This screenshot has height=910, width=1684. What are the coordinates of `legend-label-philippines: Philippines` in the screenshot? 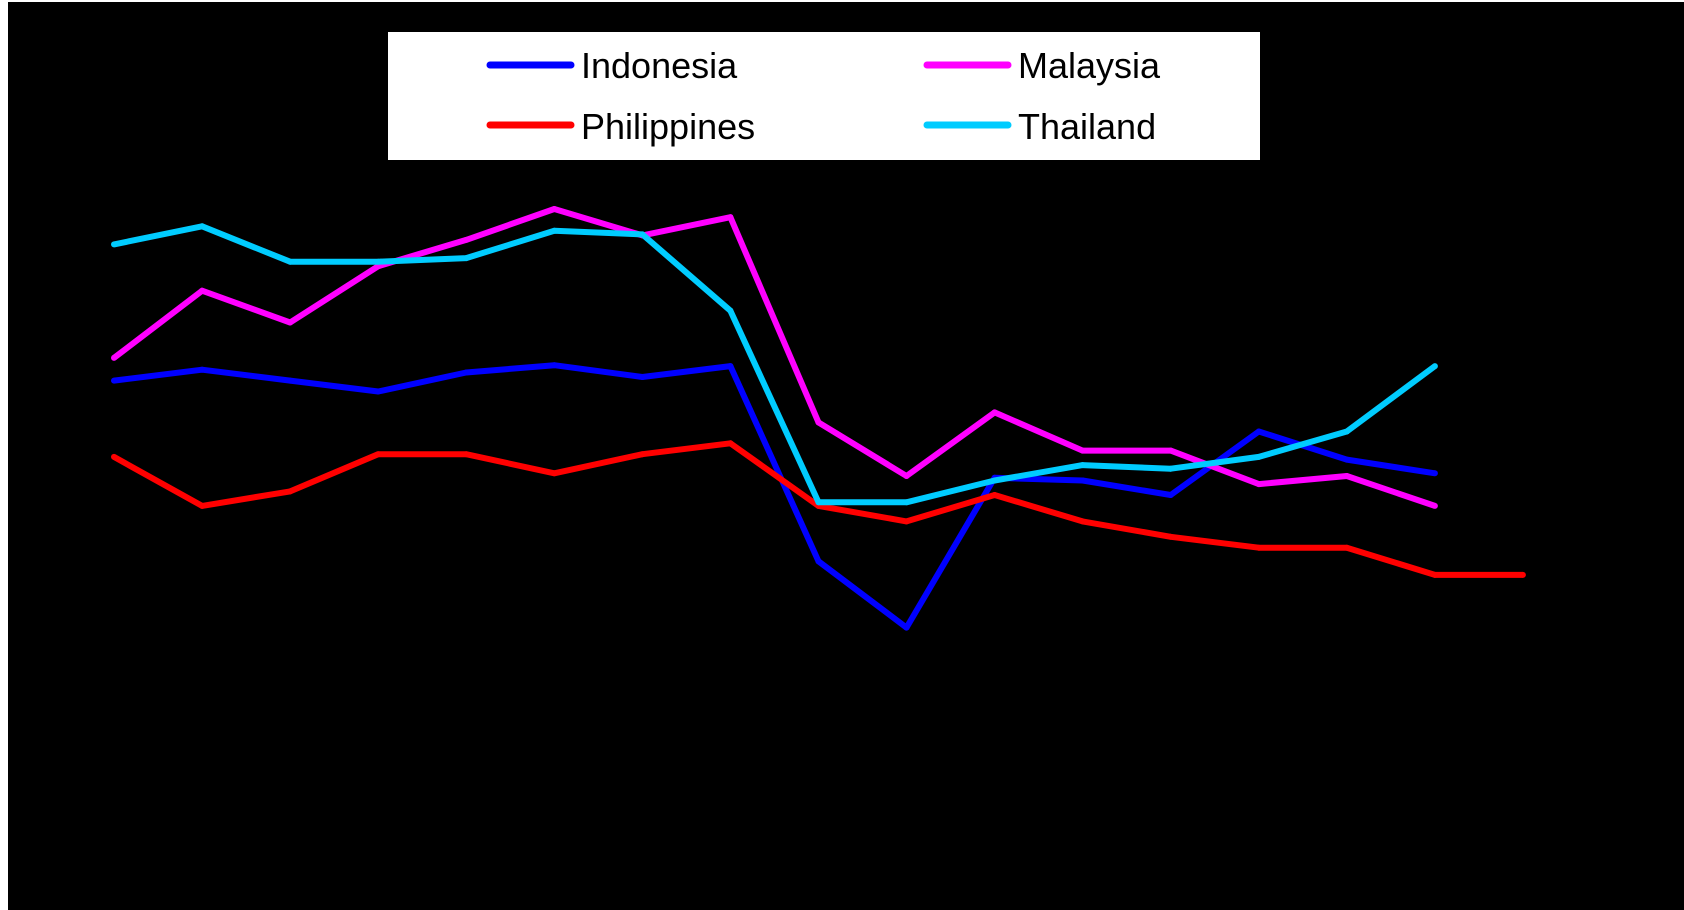 It's located at (668, 126).